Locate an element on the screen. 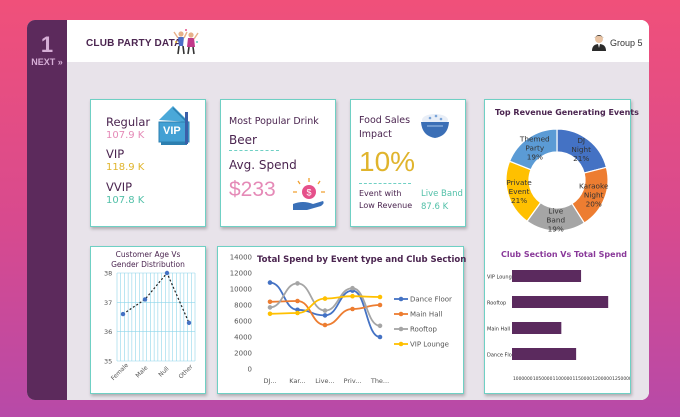 This screenshot has height=417, width=680. bar-x-tick: 1200000 is located at coordinates (602, 379).